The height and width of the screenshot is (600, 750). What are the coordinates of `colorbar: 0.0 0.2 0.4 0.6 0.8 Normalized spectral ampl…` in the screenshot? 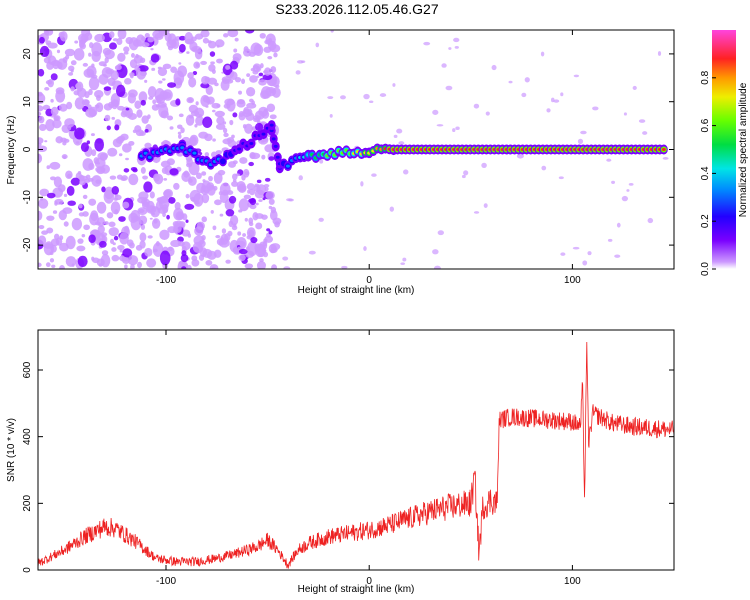 It's located at (724, 153).